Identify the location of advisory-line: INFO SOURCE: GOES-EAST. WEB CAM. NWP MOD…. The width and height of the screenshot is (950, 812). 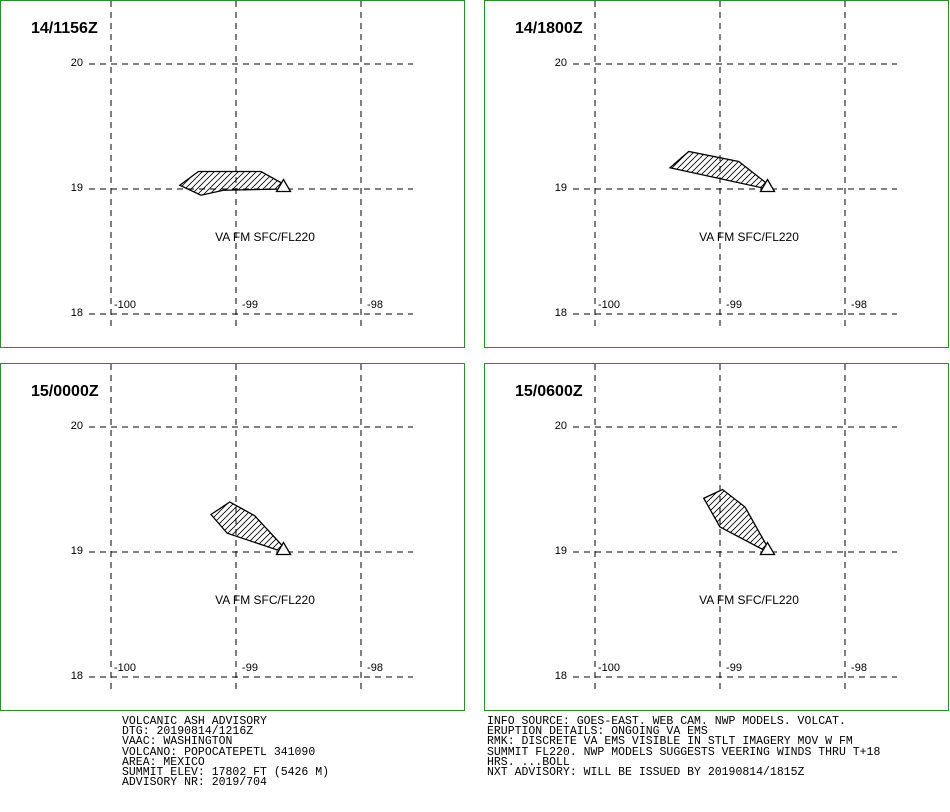
(666, 721).